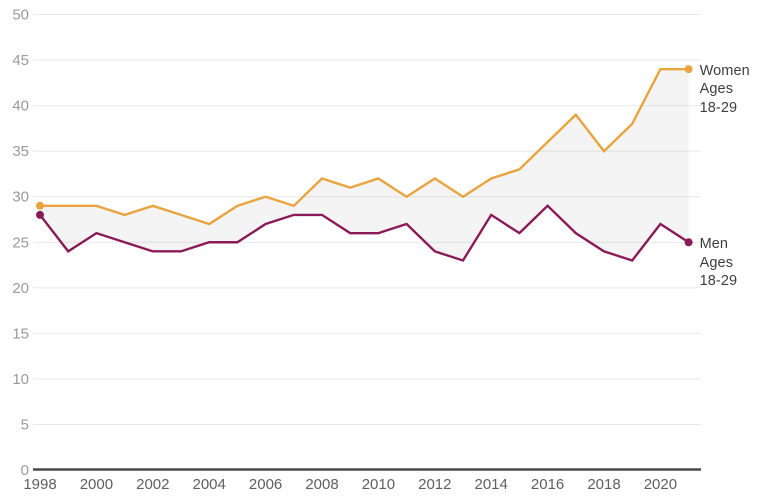  I want to click on series-label-women: Women Ages 18-29, so click(724, 89).